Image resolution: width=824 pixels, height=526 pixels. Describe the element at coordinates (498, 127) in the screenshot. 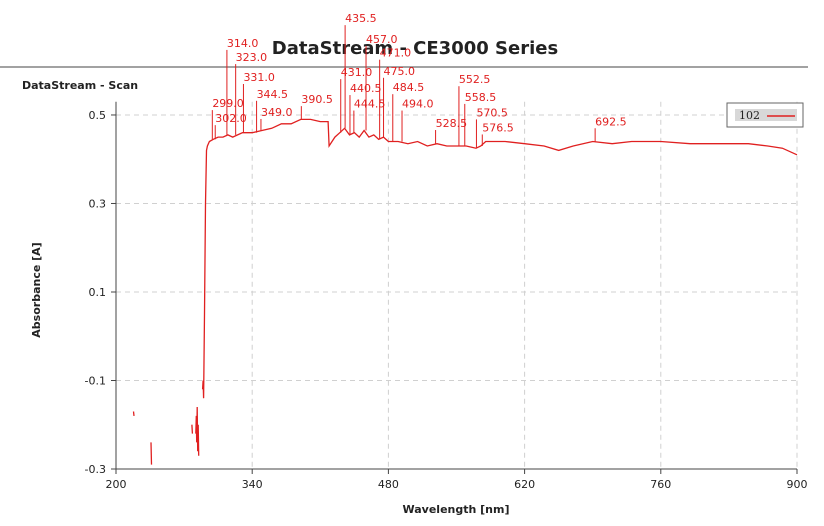

I see `peak-label: 576.5` at that location.